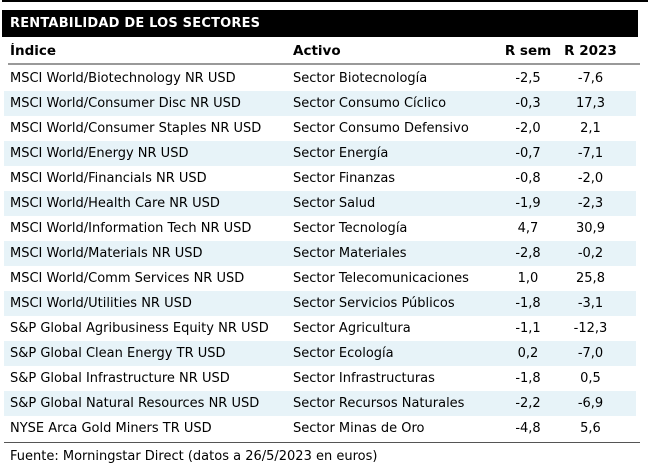  I want to click on r-2023-value: -6,9, so click(590, 403).